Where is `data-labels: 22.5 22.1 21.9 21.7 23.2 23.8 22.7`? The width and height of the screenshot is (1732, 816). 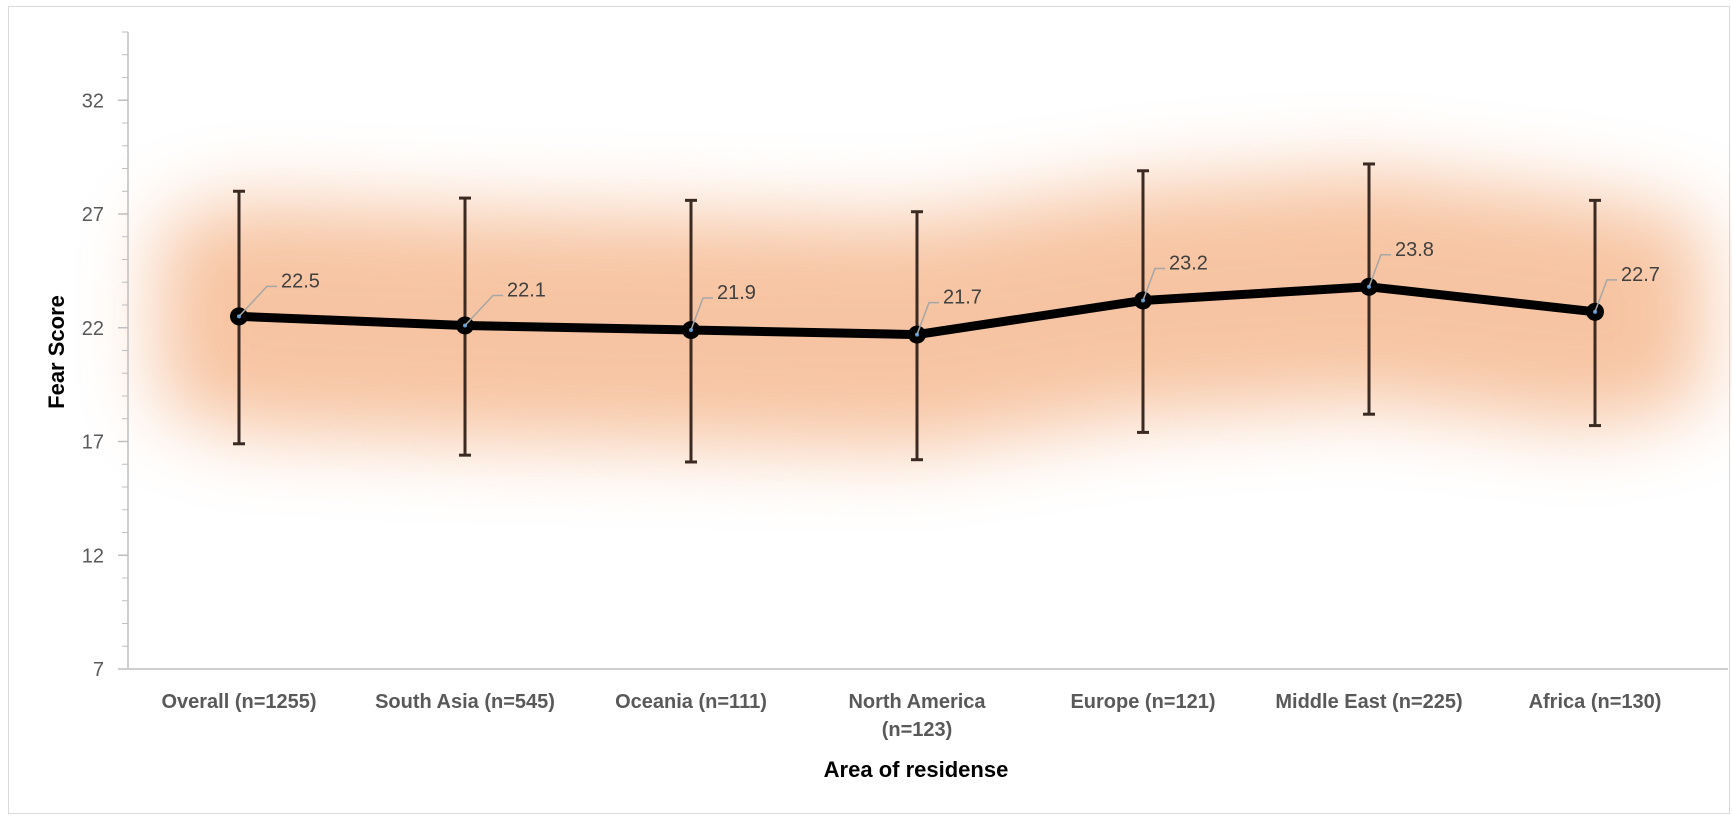
data-labels: 22.5 22.1 21.9 21.7 23.2 23.8 22.7 is located at coordinates (949, 287).